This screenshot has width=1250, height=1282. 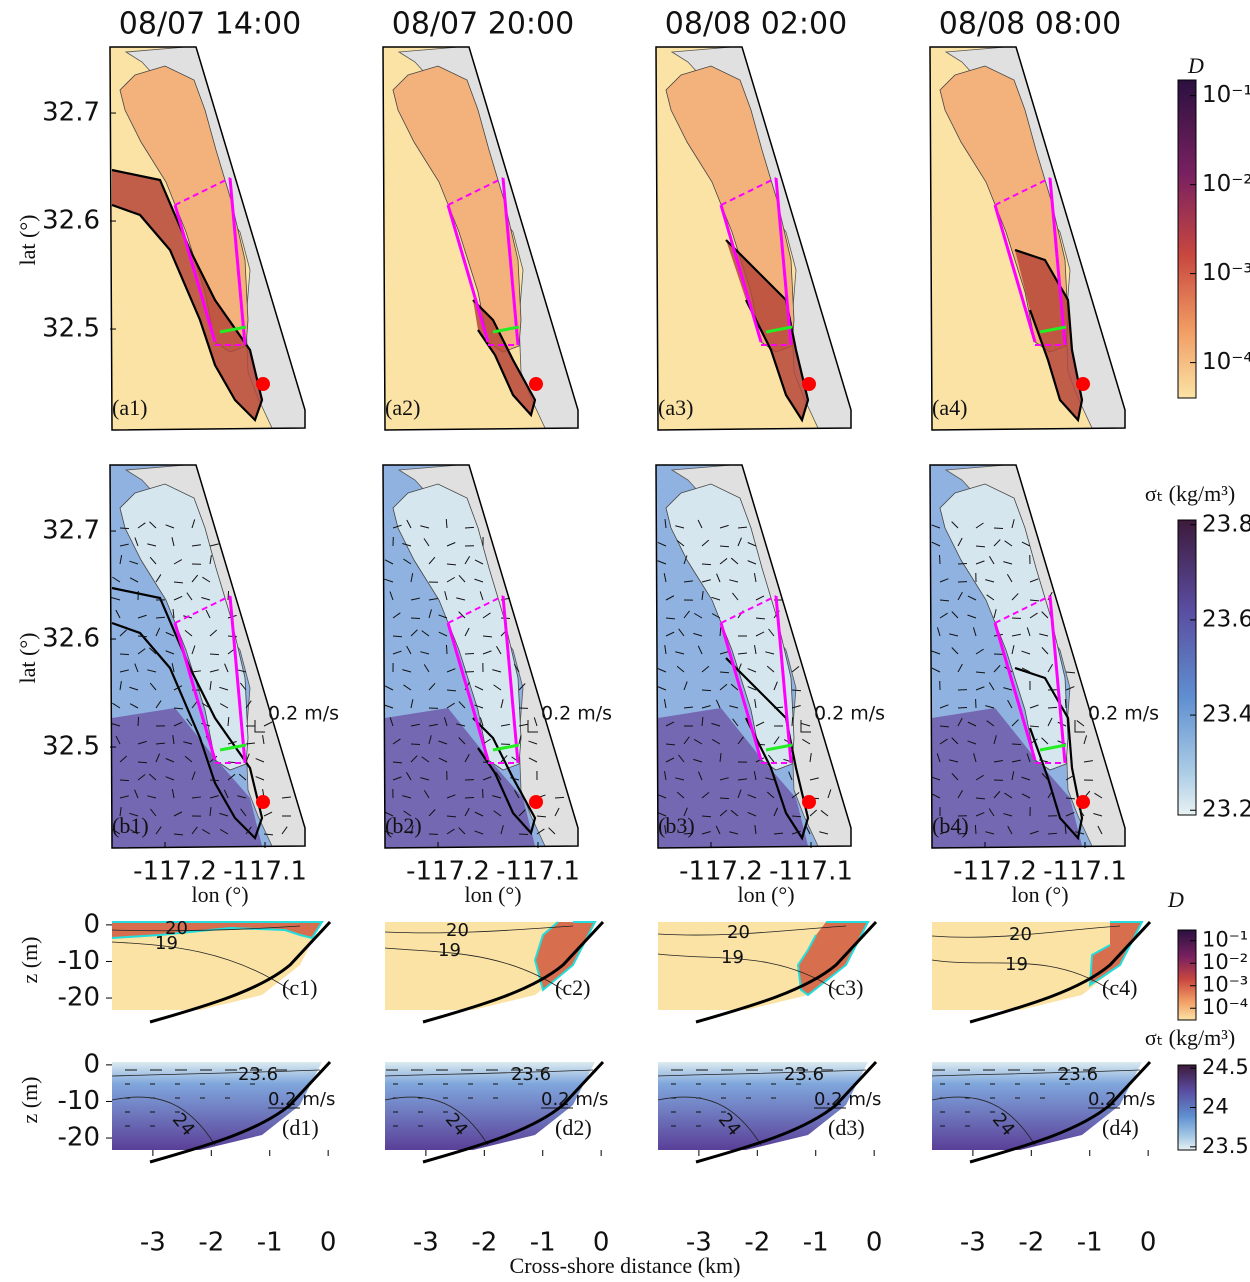 I want to click on y-axis-label: z (m), so click(x=29, y=1099).